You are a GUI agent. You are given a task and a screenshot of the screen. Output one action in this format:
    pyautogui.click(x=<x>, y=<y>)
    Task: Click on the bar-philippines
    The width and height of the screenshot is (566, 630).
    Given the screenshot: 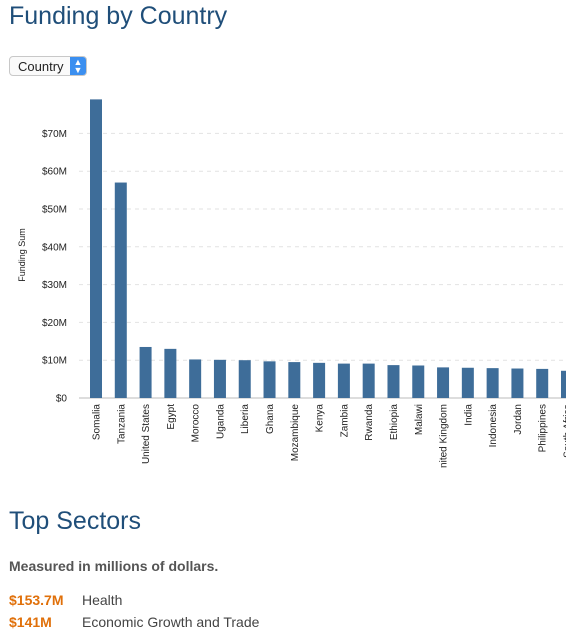 What is the action you would take?
    pyautogui.click(x=542, y=383)
    